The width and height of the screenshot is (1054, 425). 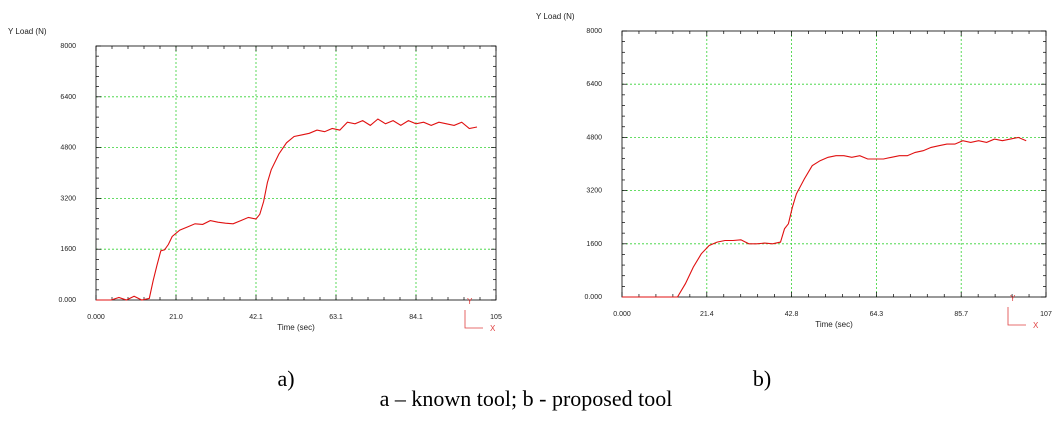 I want to click on x-tick-label: 21.4, so click(x=707, y=314).